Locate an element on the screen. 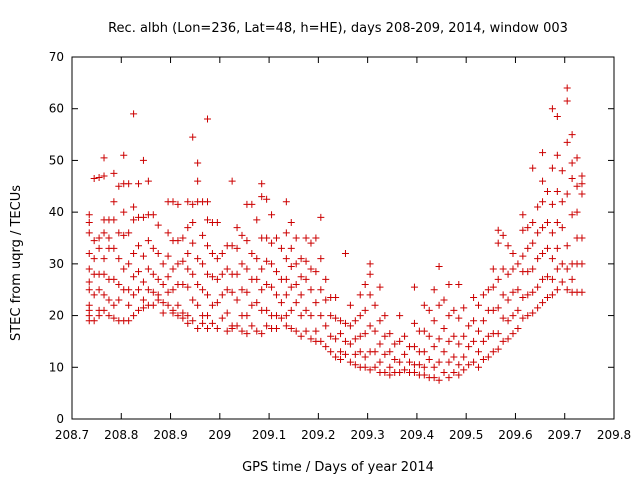 The height and width of the screenshot is (480, 640). y-tick-label: 20 is located at coordinates (56, 316).